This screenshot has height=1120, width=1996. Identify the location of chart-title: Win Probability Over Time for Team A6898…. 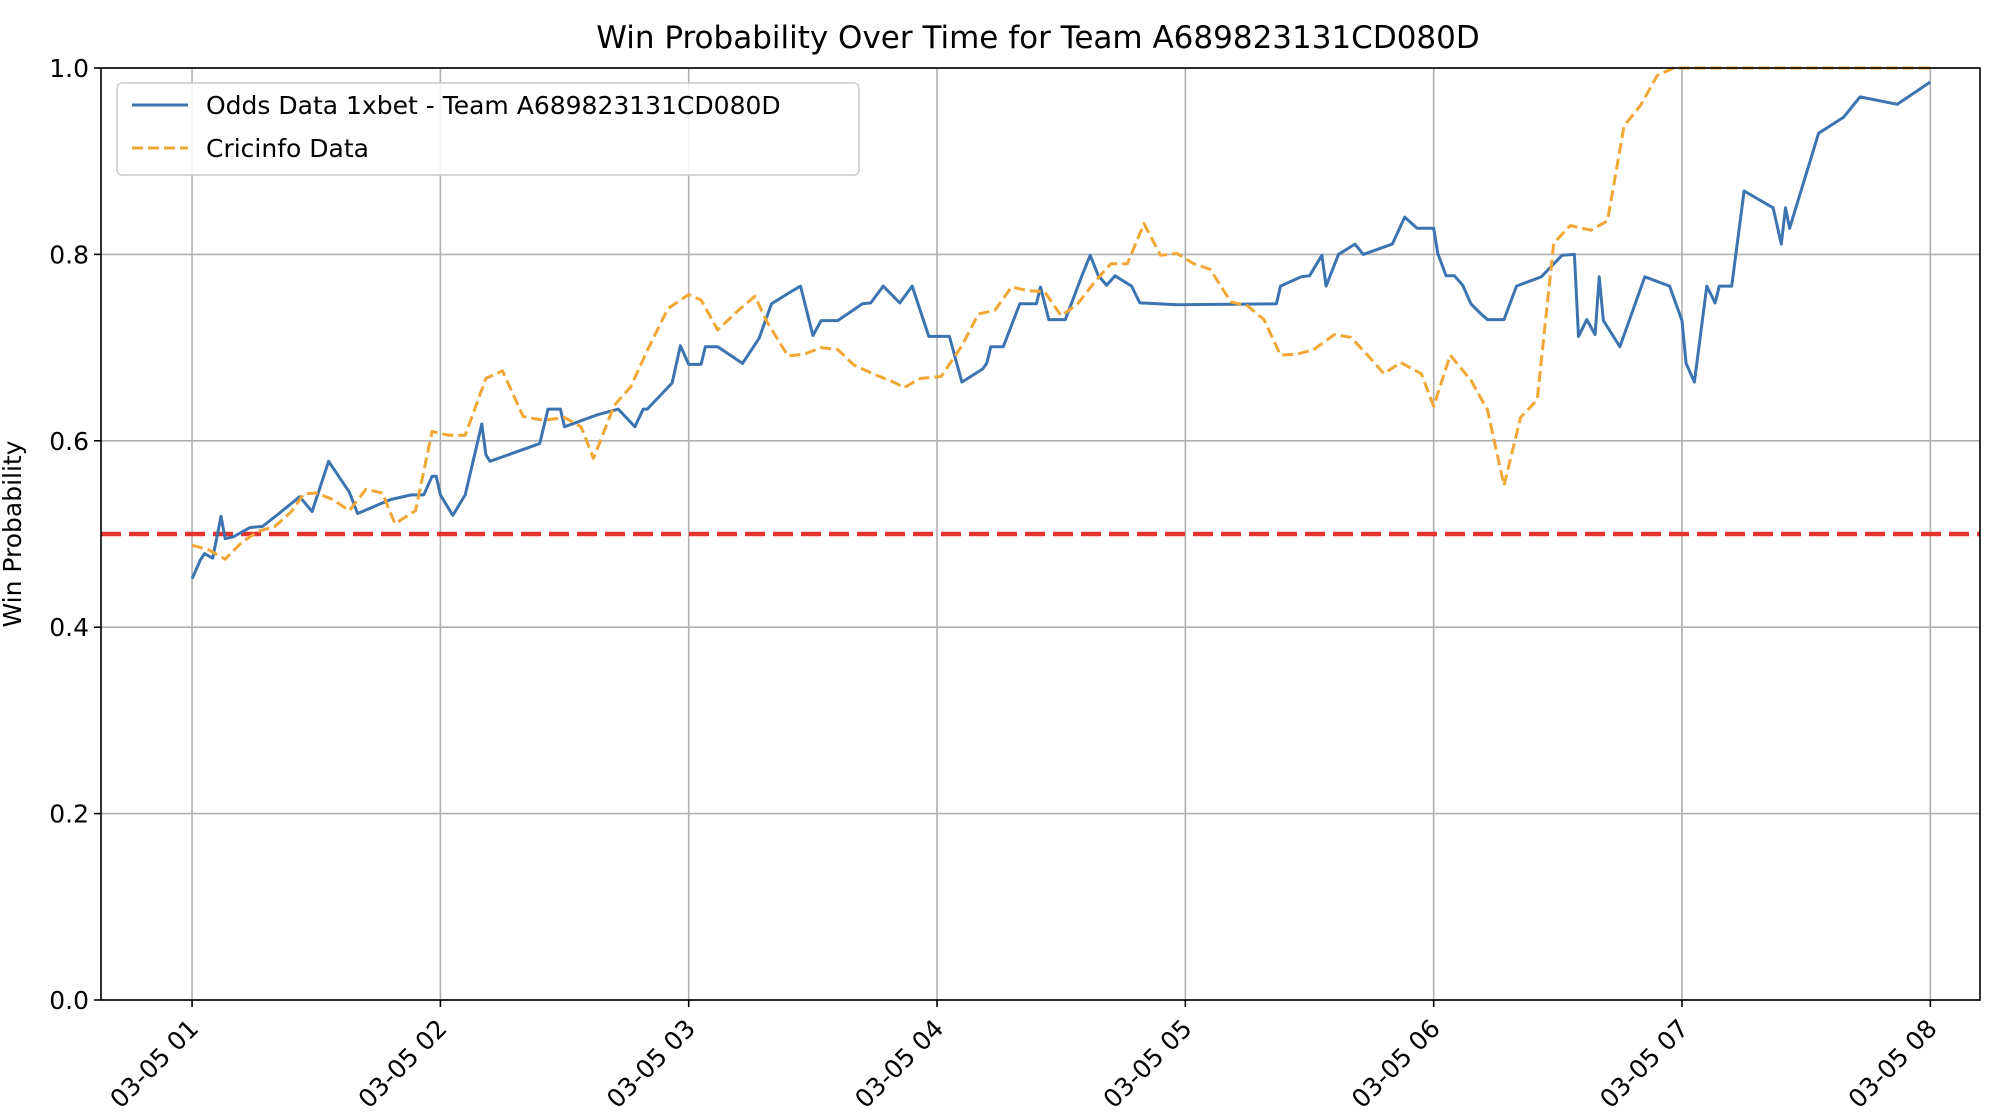
(1038, 38).